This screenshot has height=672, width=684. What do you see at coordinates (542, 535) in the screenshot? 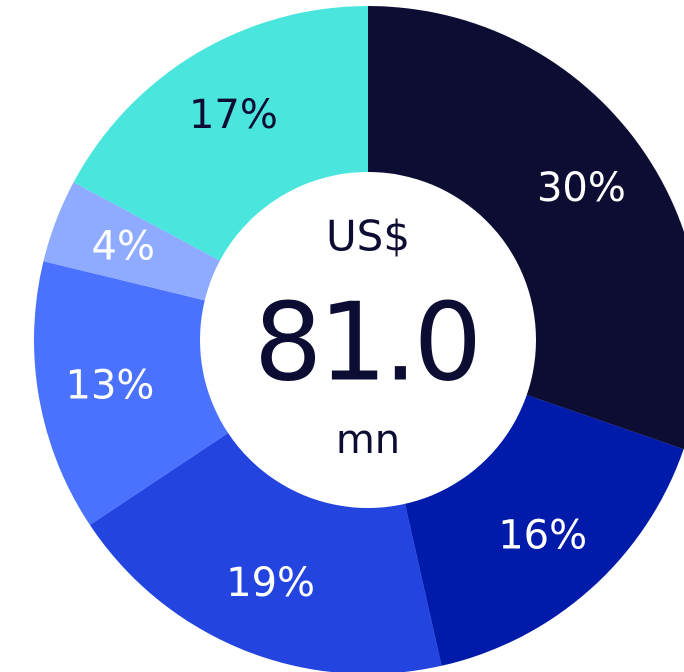
I see `slice-label-16-percent: 16%` at bounding box center [542, 535].